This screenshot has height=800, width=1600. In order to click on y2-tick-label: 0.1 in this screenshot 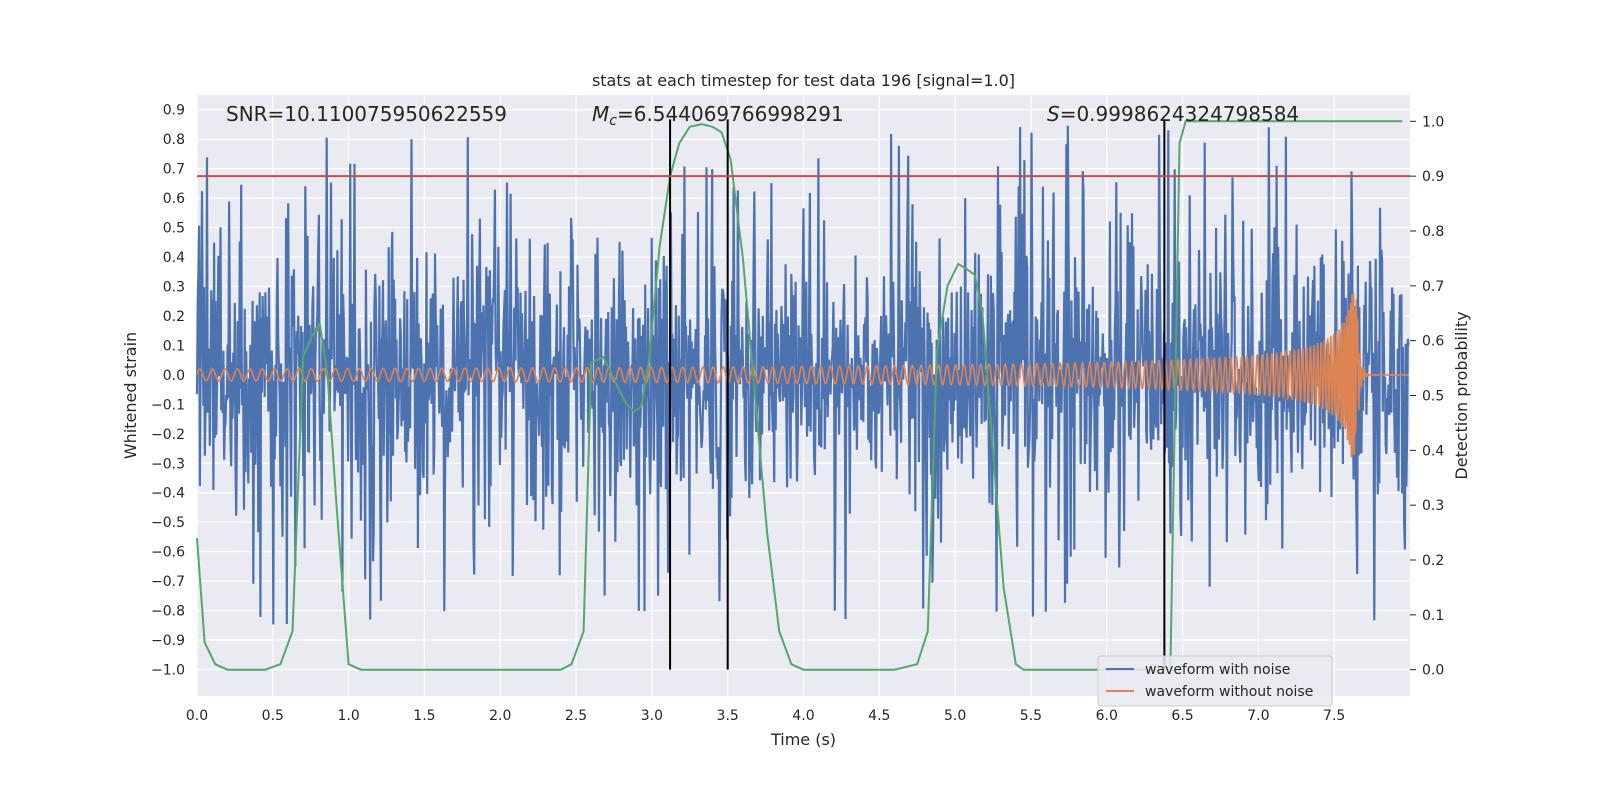, I will do `click(1433, 616)`.